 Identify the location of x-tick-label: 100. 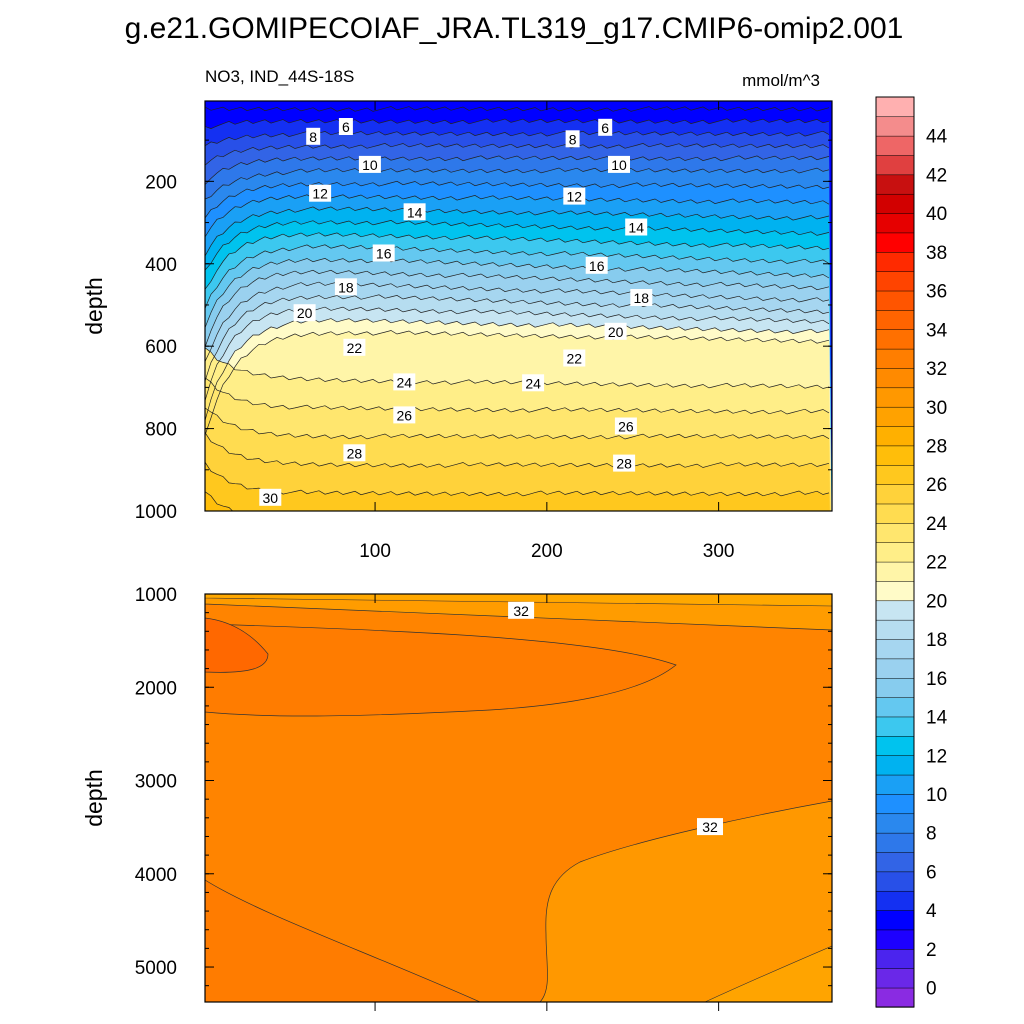
(375, 551).